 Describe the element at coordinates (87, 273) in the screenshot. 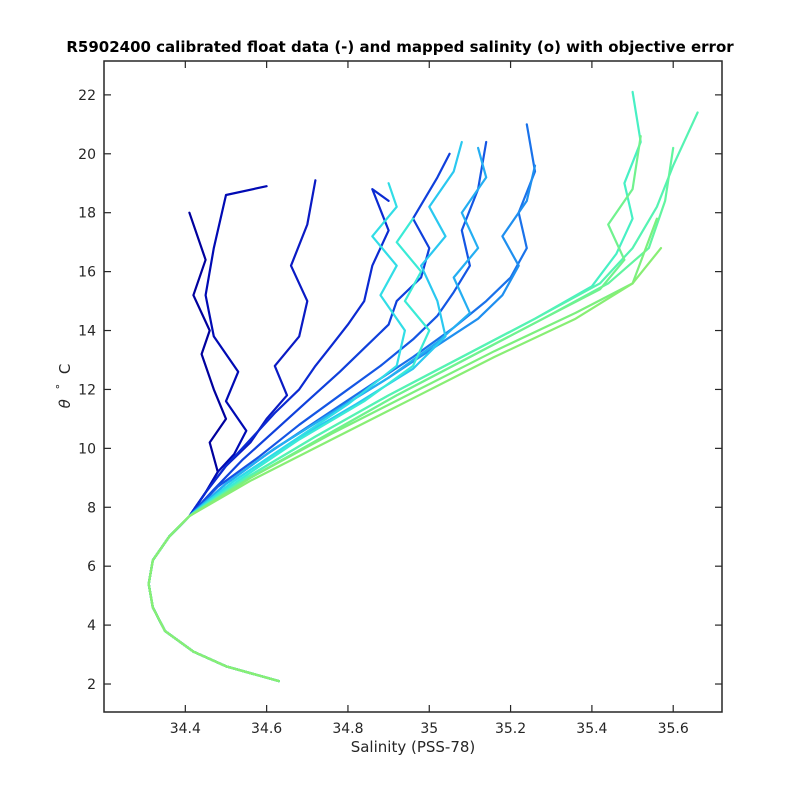

I see `y-tick-label: 16` at that location.